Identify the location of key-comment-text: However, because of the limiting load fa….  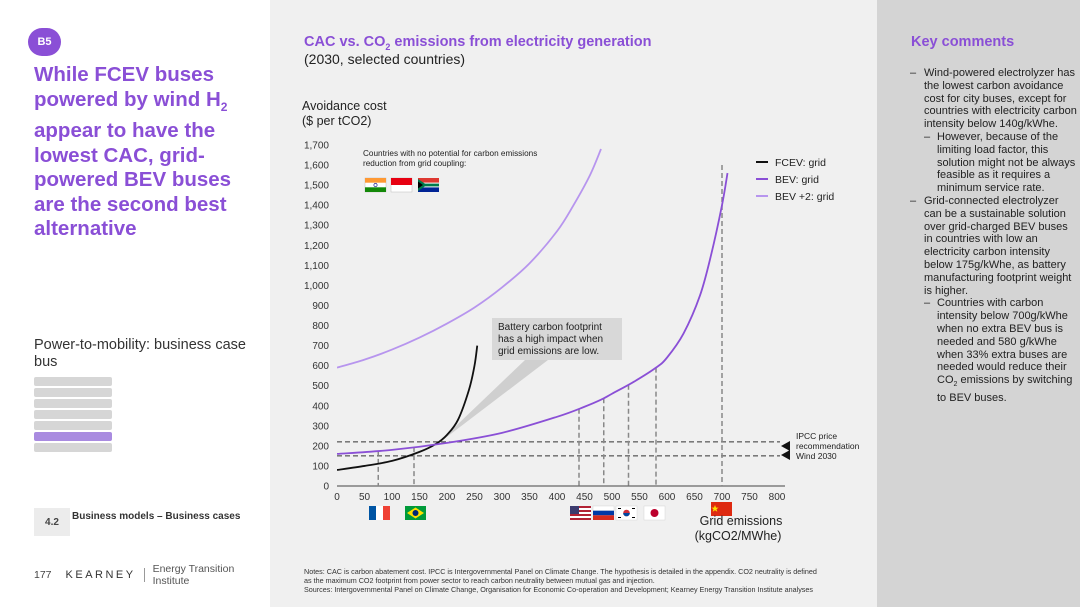
(1006, 162).